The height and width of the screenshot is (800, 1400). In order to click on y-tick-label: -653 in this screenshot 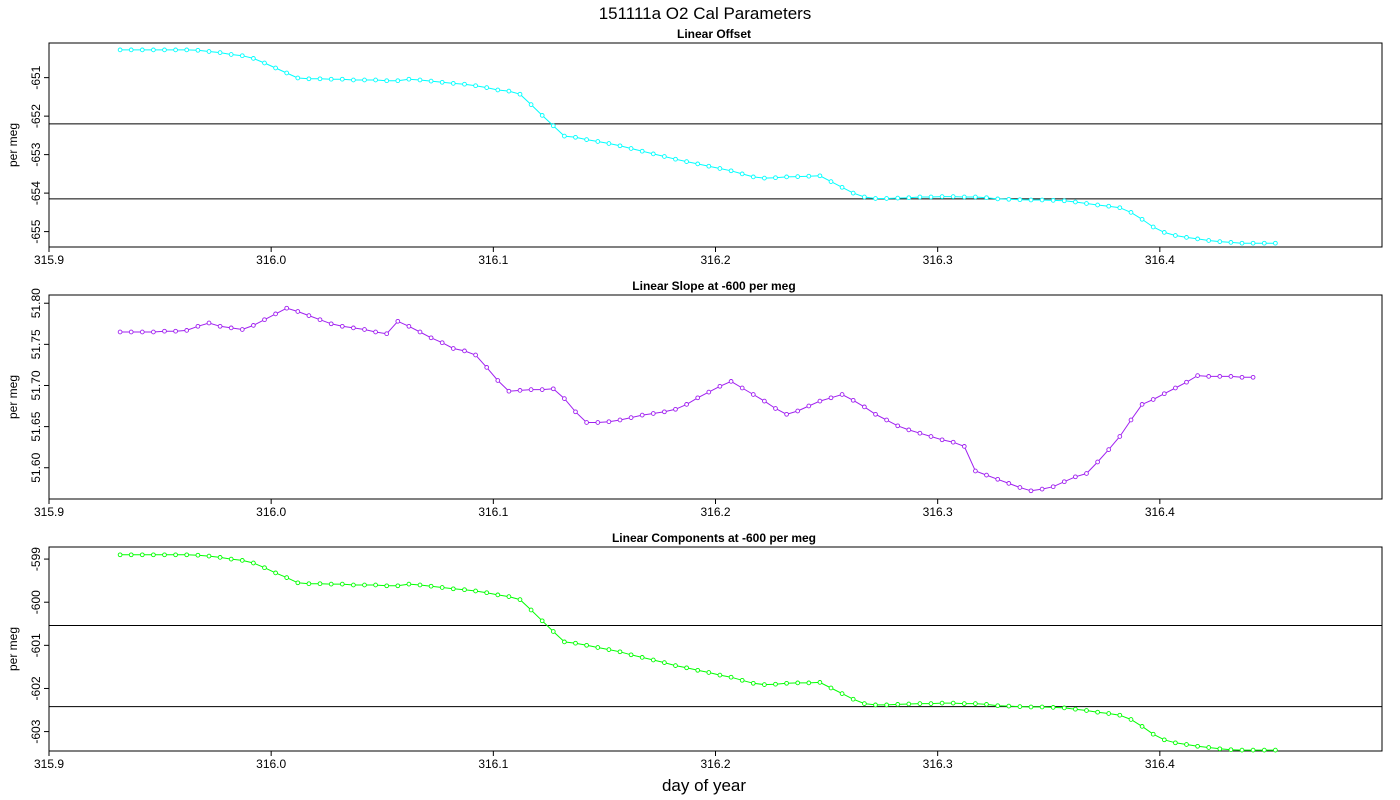, I will do `click(36, 154)`.